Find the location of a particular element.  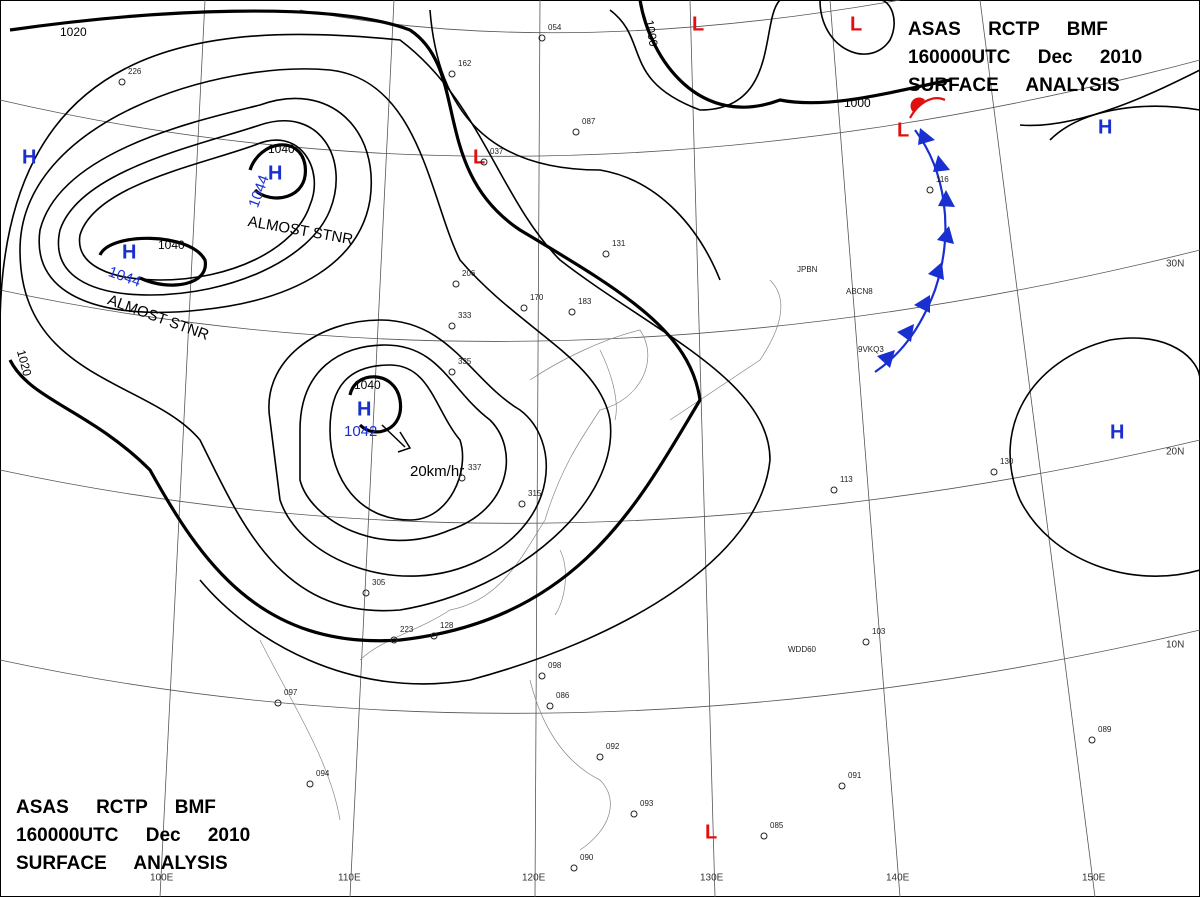

ship-id: JPBN is located at coordinates (807, 269).